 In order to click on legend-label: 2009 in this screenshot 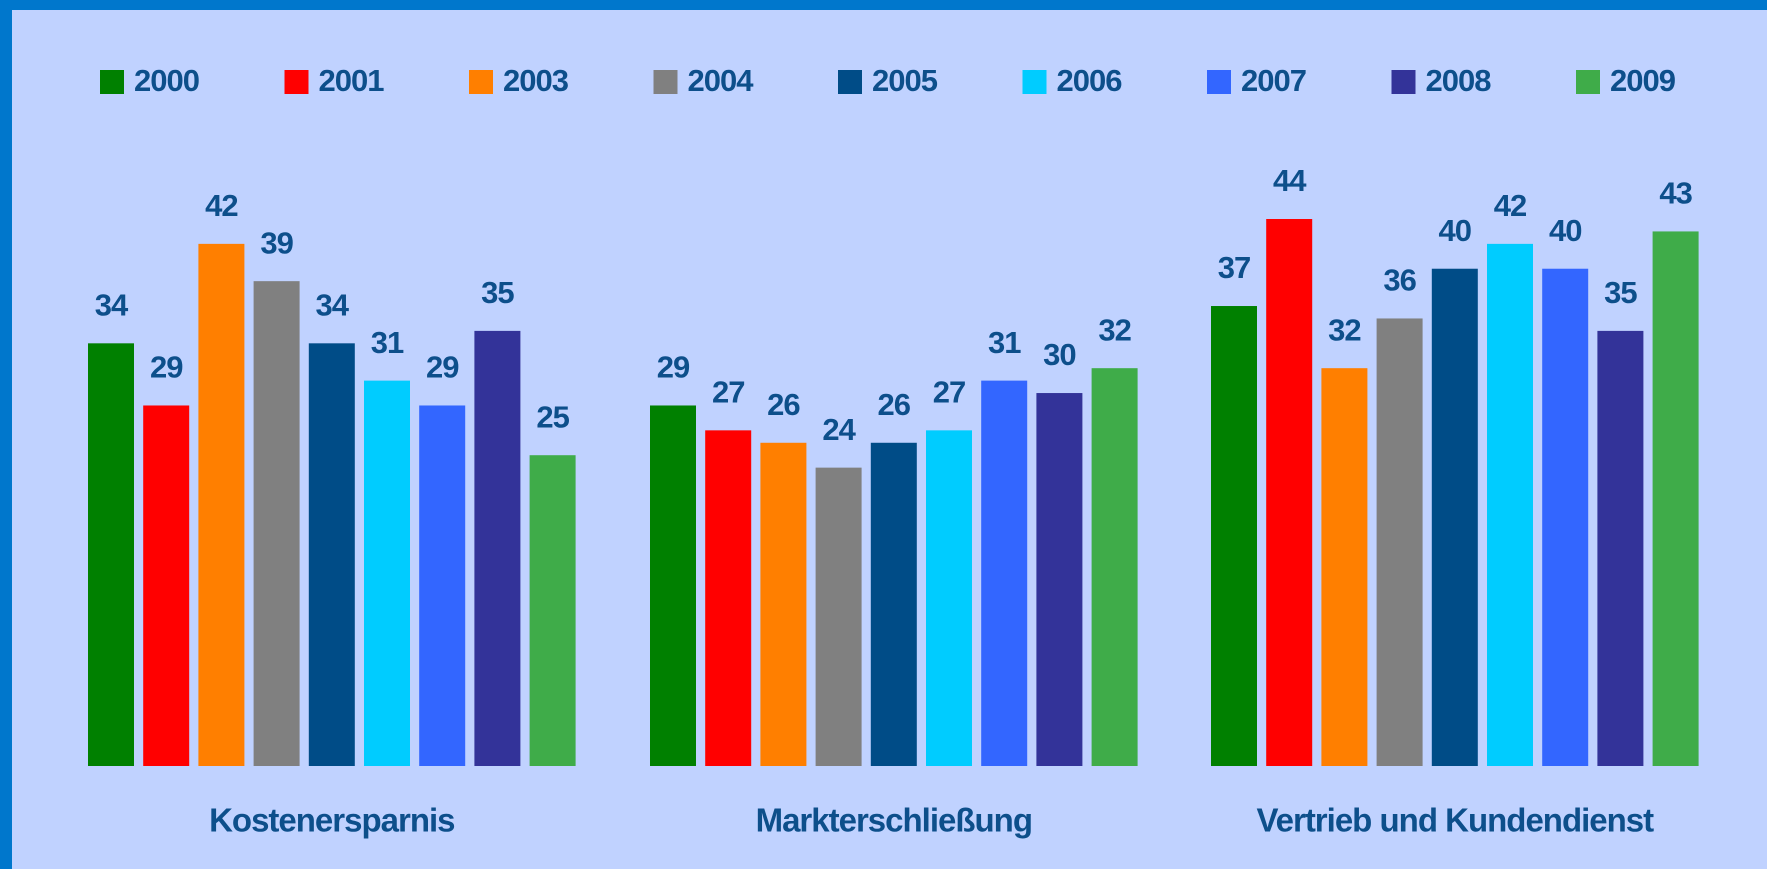, I will do `click(1643, 80)`.